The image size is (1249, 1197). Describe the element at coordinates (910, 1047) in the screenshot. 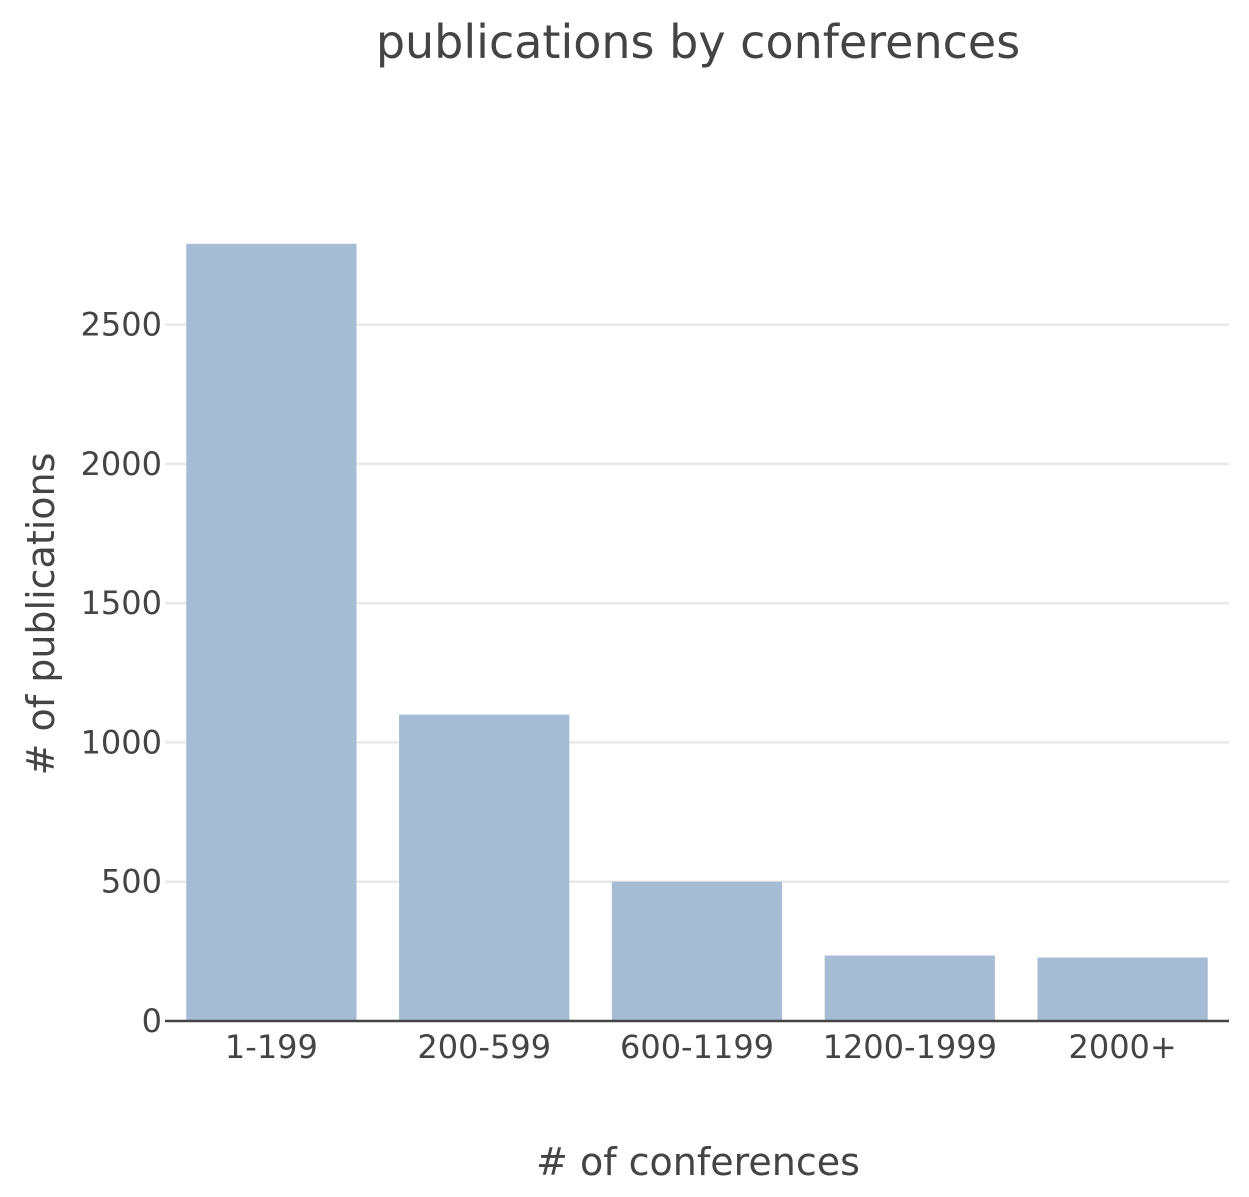

I see `x-tick-label: 1200-1999` at that location.